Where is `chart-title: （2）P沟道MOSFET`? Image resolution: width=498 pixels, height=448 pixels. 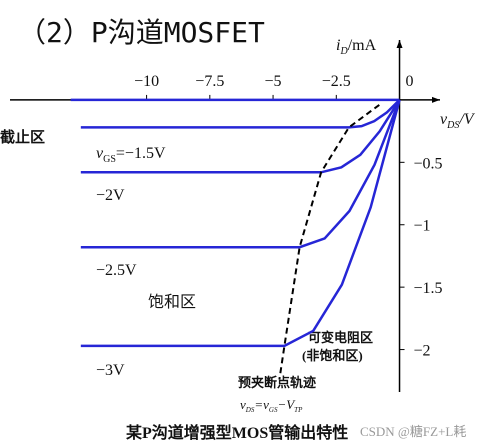
chart-title: （2）P沟道MOSFET is located at coordinates (141, 32).